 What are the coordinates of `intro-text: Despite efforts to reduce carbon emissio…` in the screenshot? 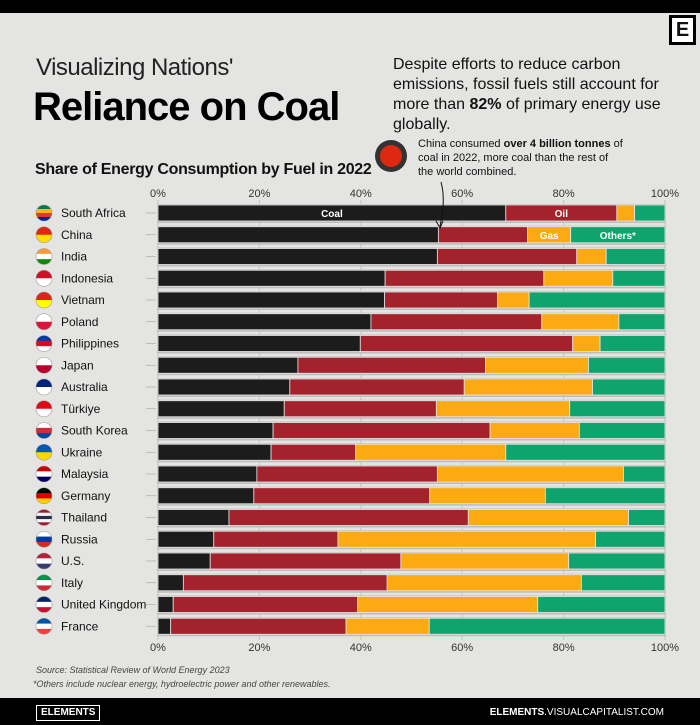 It's located at (543, 95).